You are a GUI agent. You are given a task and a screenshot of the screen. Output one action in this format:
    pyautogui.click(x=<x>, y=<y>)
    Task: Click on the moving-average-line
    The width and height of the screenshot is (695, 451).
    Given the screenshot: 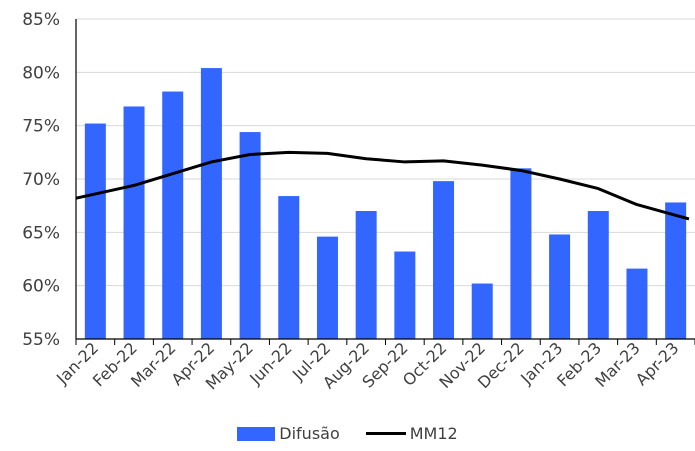 What is the action you would take?
    pyautogui.click(x=382, y=185)
    